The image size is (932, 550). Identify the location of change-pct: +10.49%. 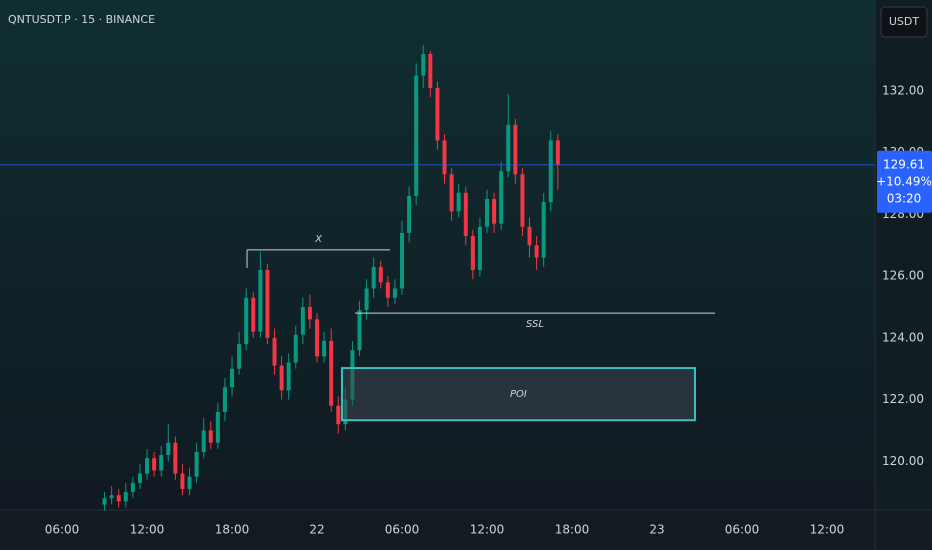
(904, 181).